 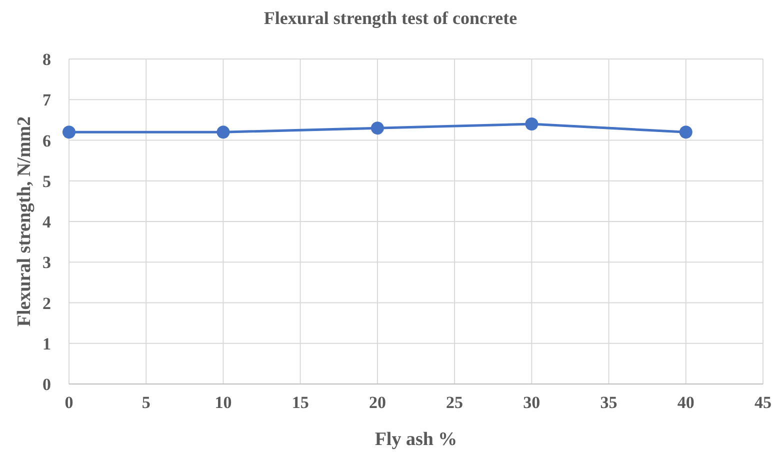 What do you see at coordinates (47, 222) in the screenshot?
I see `y-tick-label: 4` at bounding box center [47, 222].